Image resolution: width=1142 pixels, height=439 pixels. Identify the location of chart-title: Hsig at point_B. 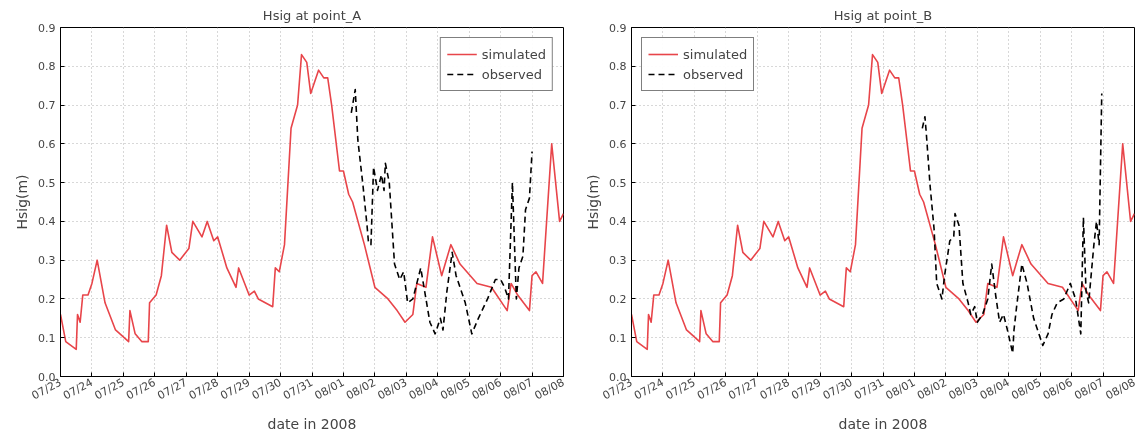
(883, 15).